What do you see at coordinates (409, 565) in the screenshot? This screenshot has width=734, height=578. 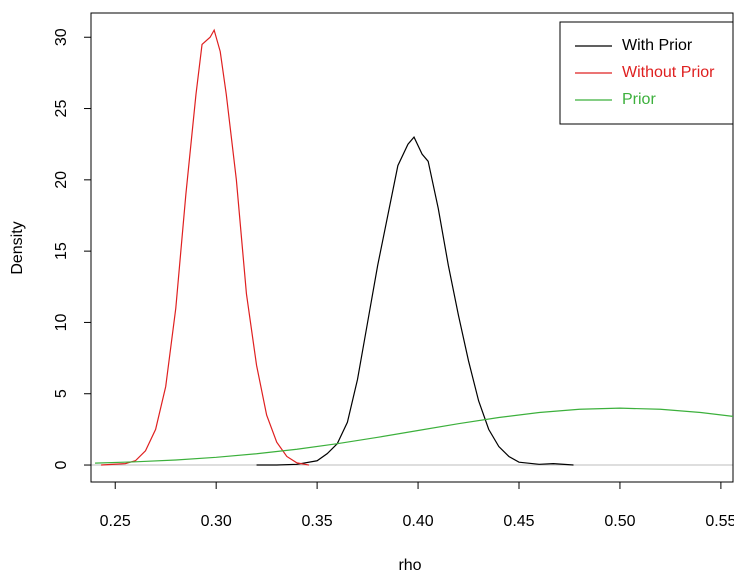 I see `x-axis-title: rho` at bounding box center [409, 565].